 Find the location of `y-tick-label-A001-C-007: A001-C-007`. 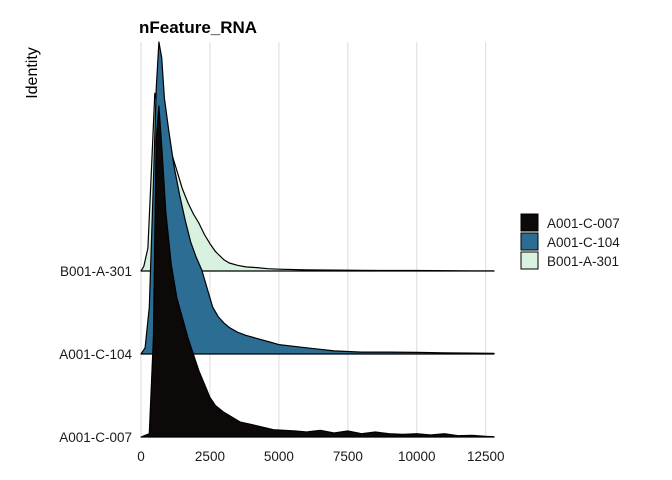

y-tick-label-A001-C-007: A001-C-007 is located at coordinates (95, 437).